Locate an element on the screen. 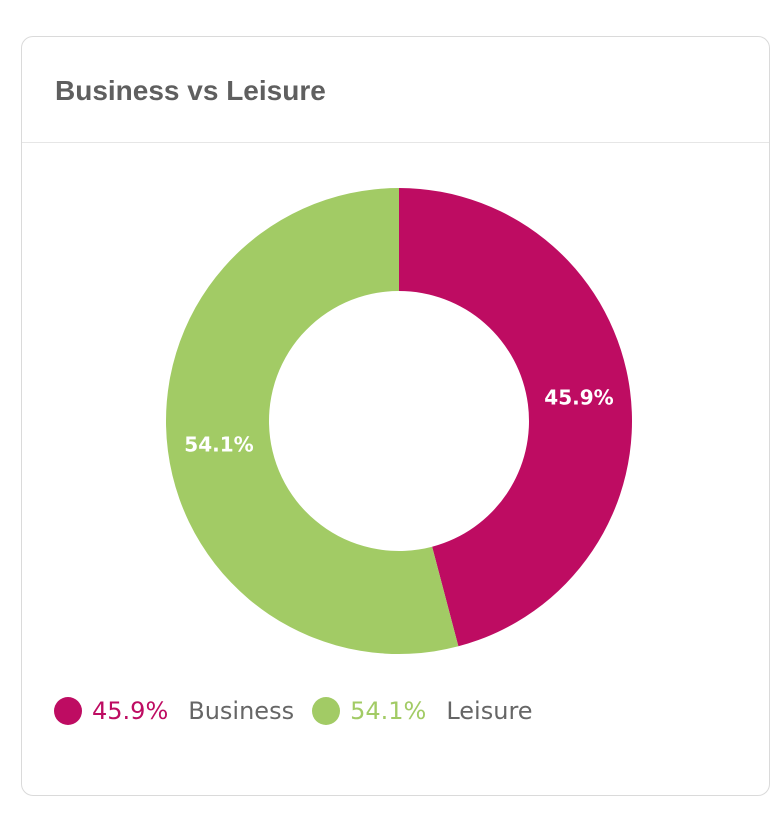 This screenshot has height=828, width=784. legend-value-leisure: 54.1% is located at coordinates (388, 711).